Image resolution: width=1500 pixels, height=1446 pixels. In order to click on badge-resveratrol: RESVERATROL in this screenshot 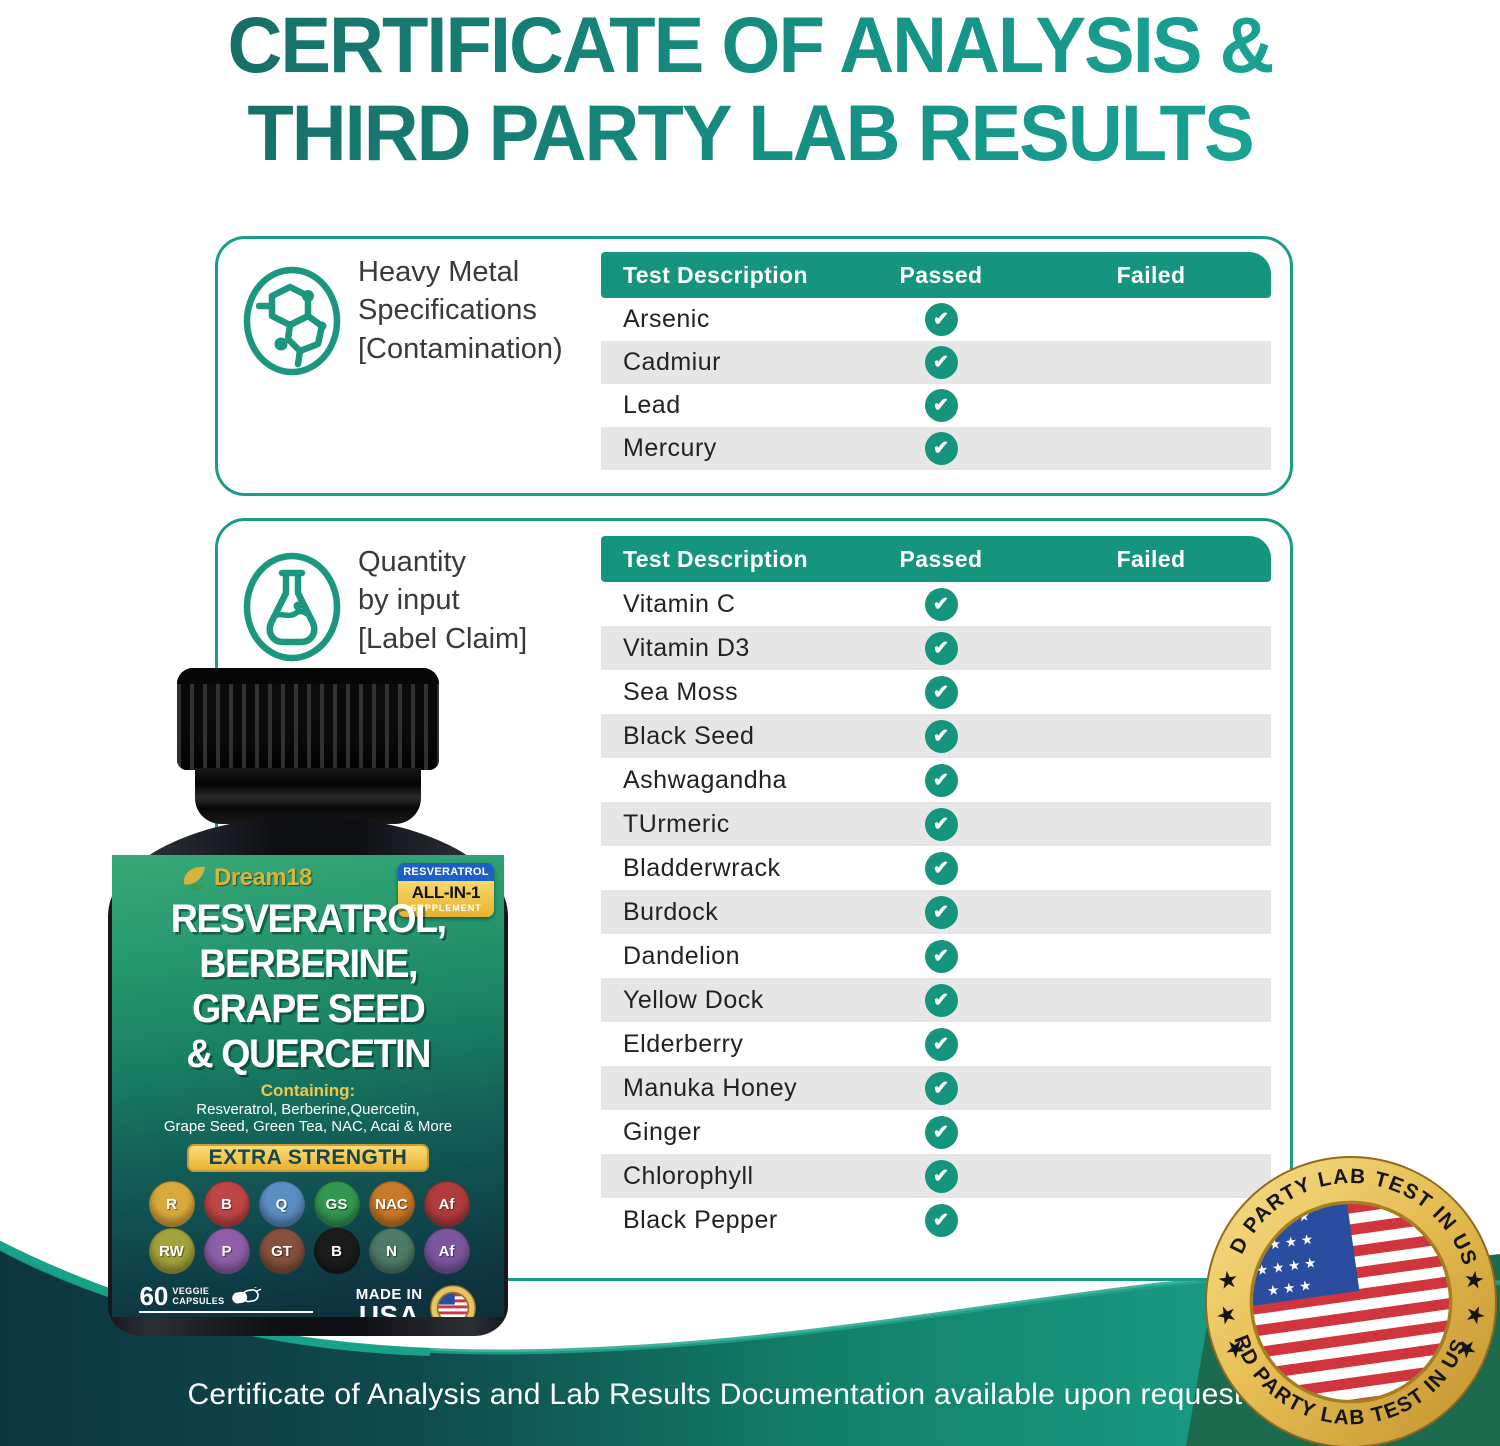, I will do `click(446, 872)`.